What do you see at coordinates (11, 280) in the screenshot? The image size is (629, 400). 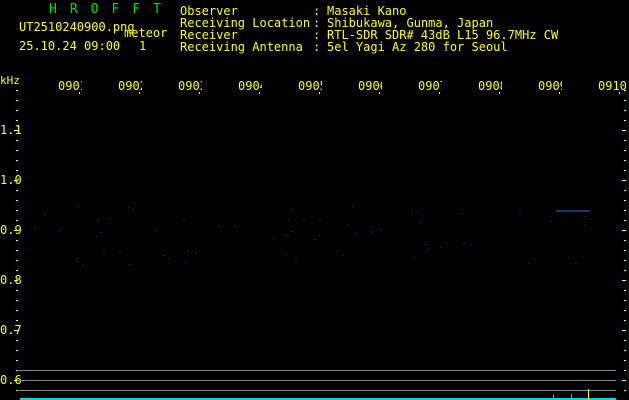 I see `frequency-label: 0.8` at bounding box center [11, 280].